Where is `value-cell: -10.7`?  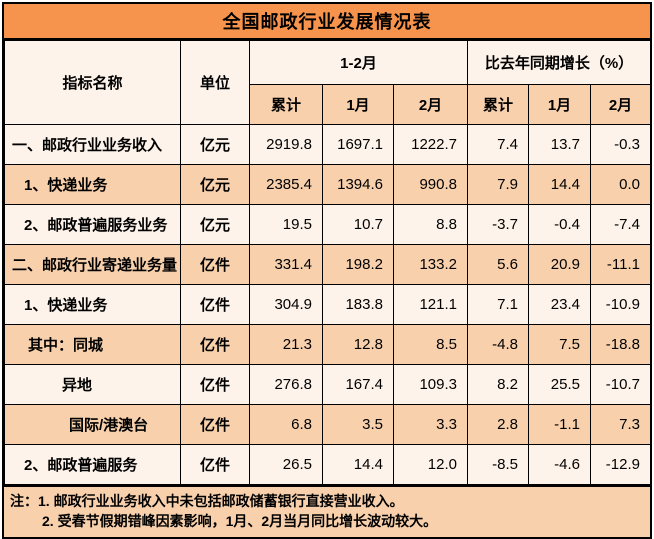 value-cell: -10.7 is located at coordinates (620, 384).